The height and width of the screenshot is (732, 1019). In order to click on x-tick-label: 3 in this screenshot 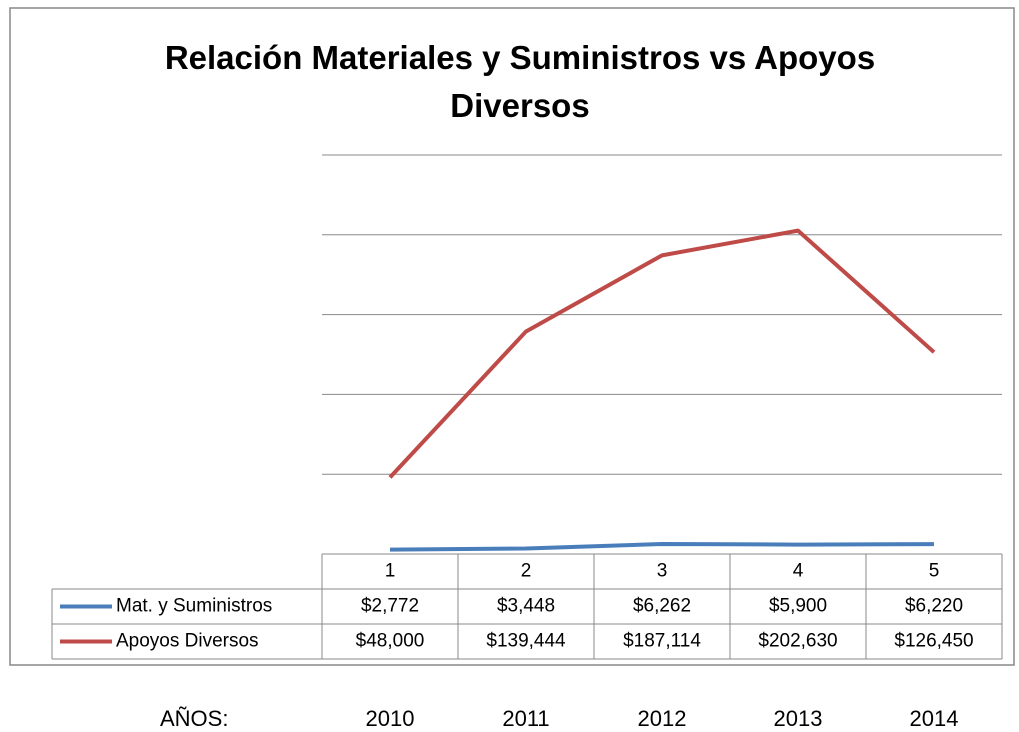, I will do `click(662, 571)`.